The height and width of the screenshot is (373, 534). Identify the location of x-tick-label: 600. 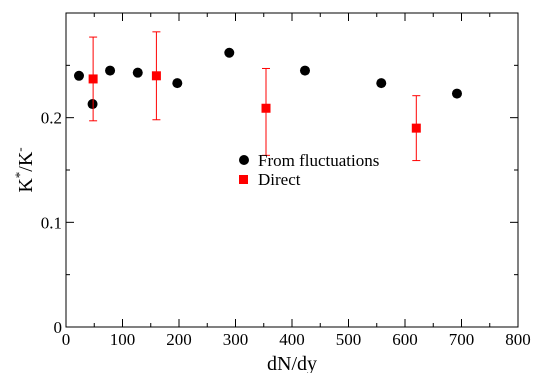
(405, 339).